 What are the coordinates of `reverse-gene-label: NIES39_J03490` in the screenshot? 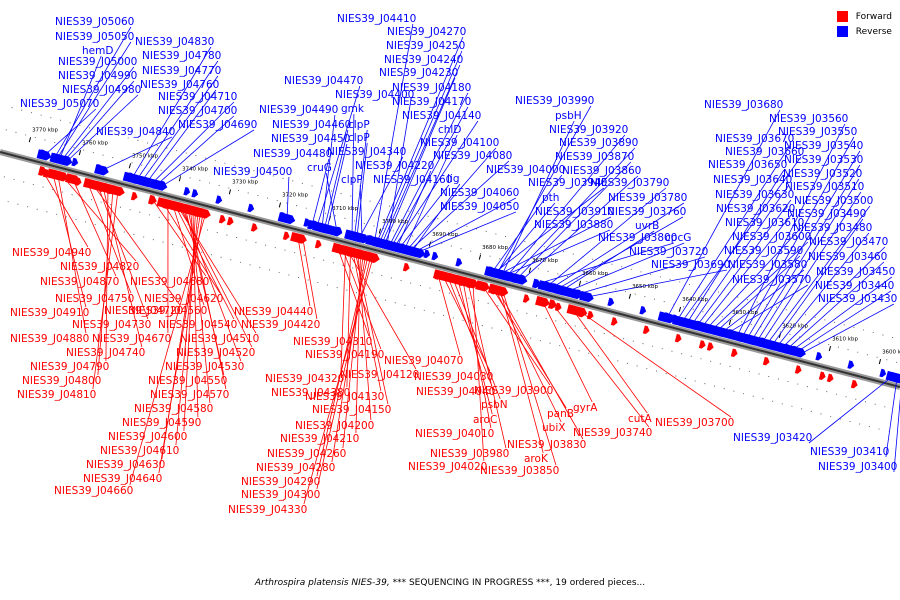 It's located at (826, 214).